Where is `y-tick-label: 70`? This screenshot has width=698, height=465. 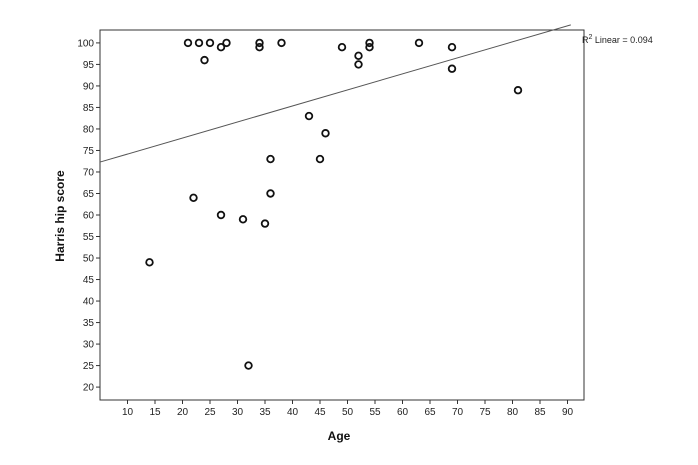
y-tick-label: 70 is located at coordinates (89, 172).